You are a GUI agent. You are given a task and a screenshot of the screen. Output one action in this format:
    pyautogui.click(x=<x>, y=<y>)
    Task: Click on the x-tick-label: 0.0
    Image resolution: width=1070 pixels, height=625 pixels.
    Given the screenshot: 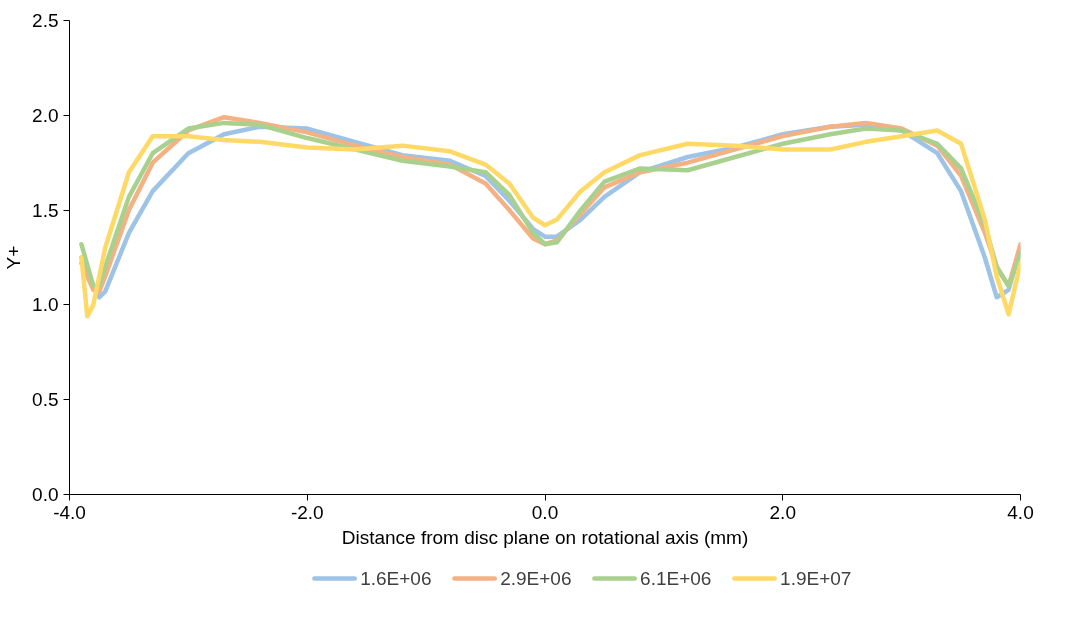 What is the action you would take?
    pyautogui.click(x=545, y=512)
    